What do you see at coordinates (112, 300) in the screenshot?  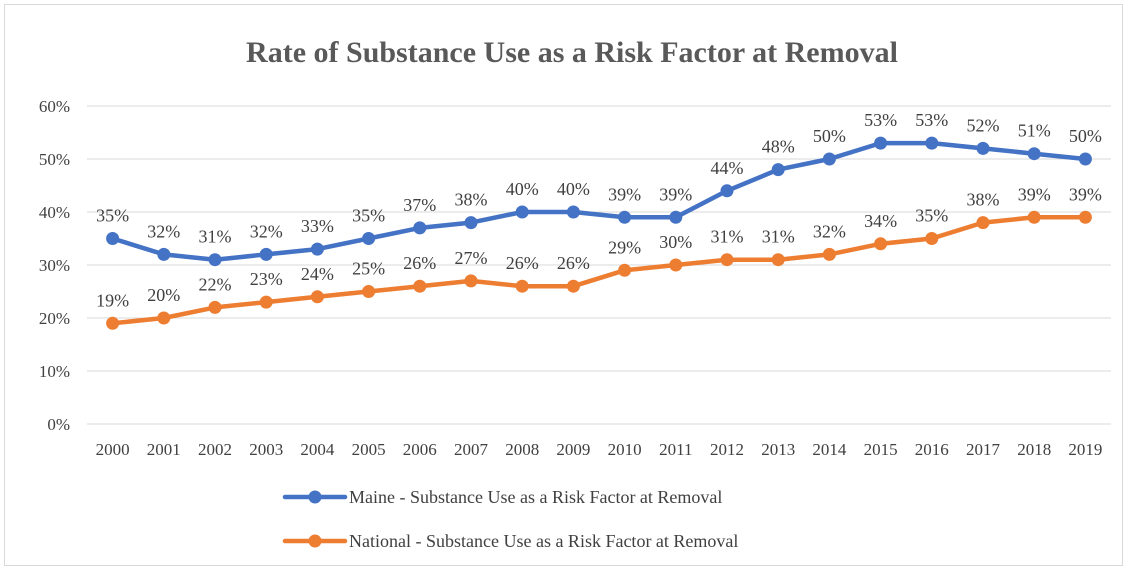 I see `data-label: 19%` at bounding box center [112, 300].